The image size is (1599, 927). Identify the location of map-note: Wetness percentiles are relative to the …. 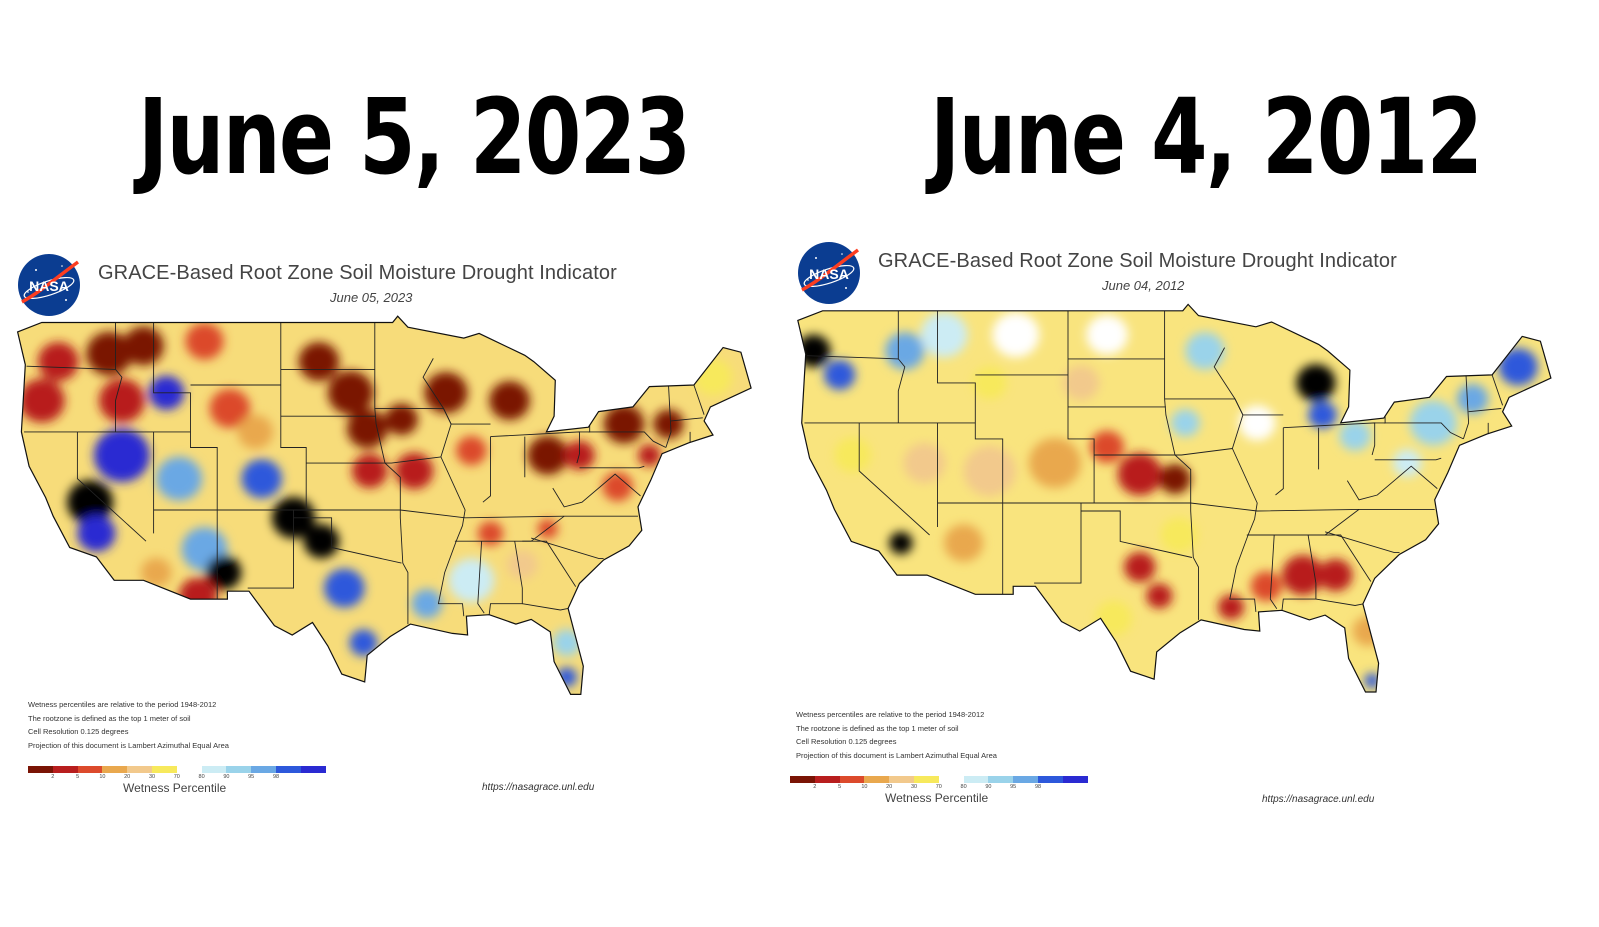
(122, 704).